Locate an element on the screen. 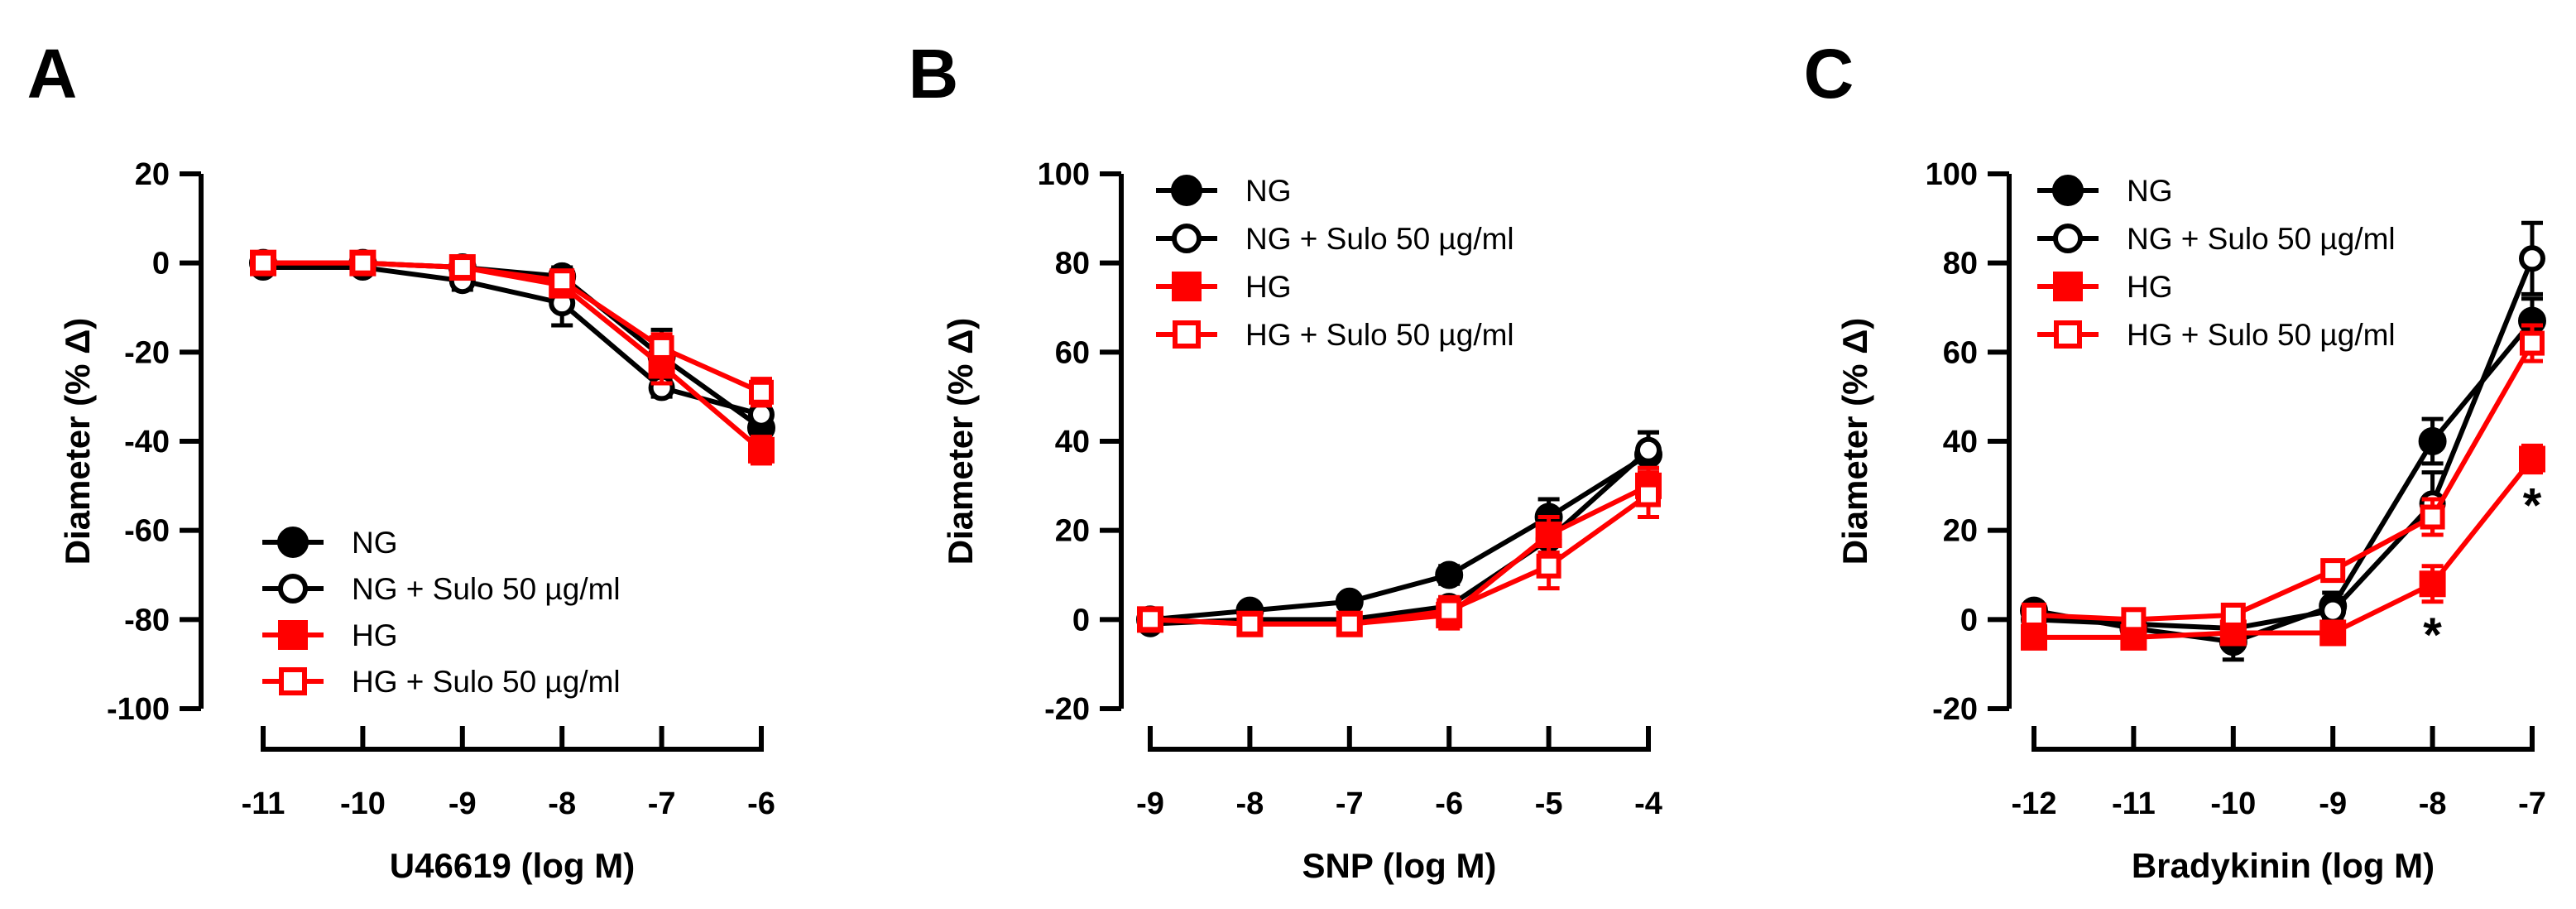  y-axis-title: Diameter (% Δ) is located at coordinates (1855, 441).